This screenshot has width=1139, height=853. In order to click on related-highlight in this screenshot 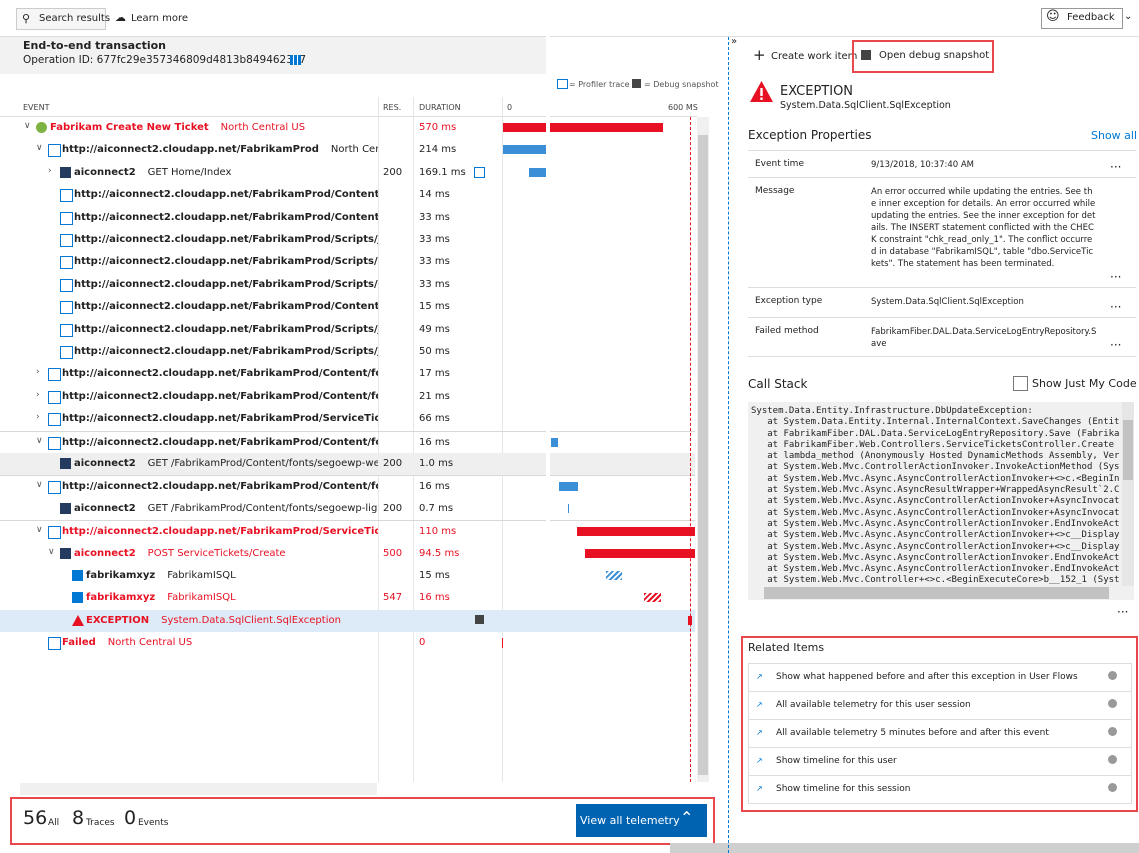, I will do `click(939, 724)`.